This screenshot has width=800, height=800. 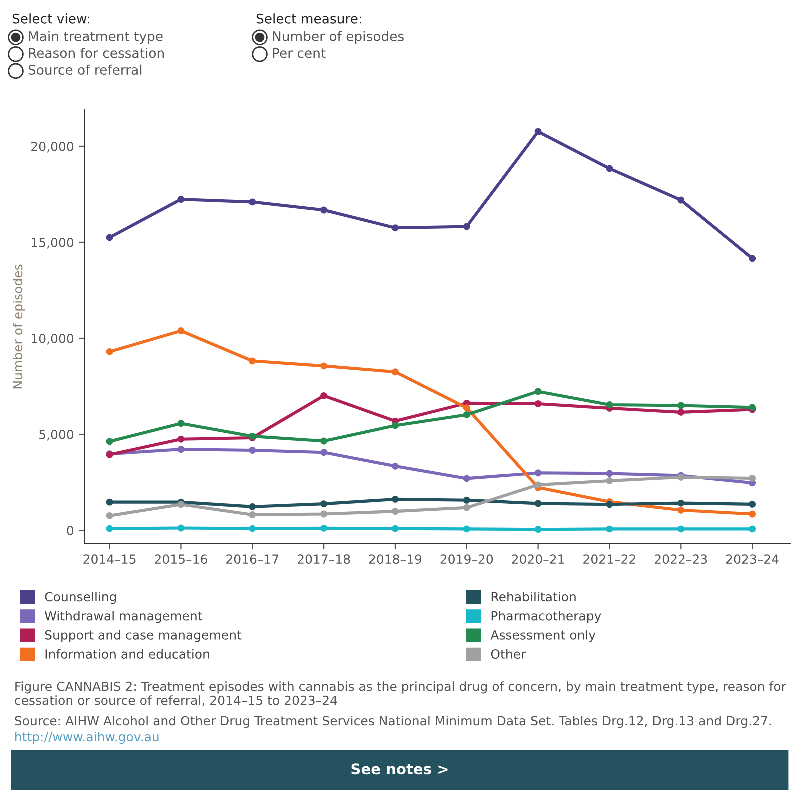 I want to click on text: Reason for cessation, so click(x=96, y=53).